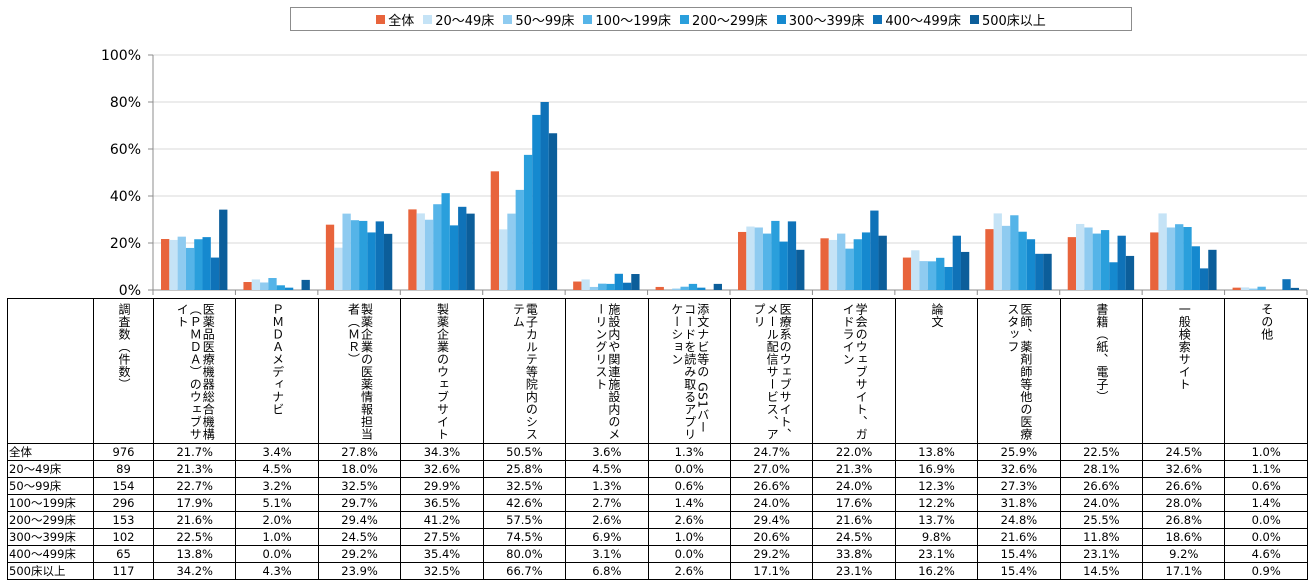 This screenshot has width=1313, height=583. I want to click on value-cell: 11.8%, so click(1101, 537).